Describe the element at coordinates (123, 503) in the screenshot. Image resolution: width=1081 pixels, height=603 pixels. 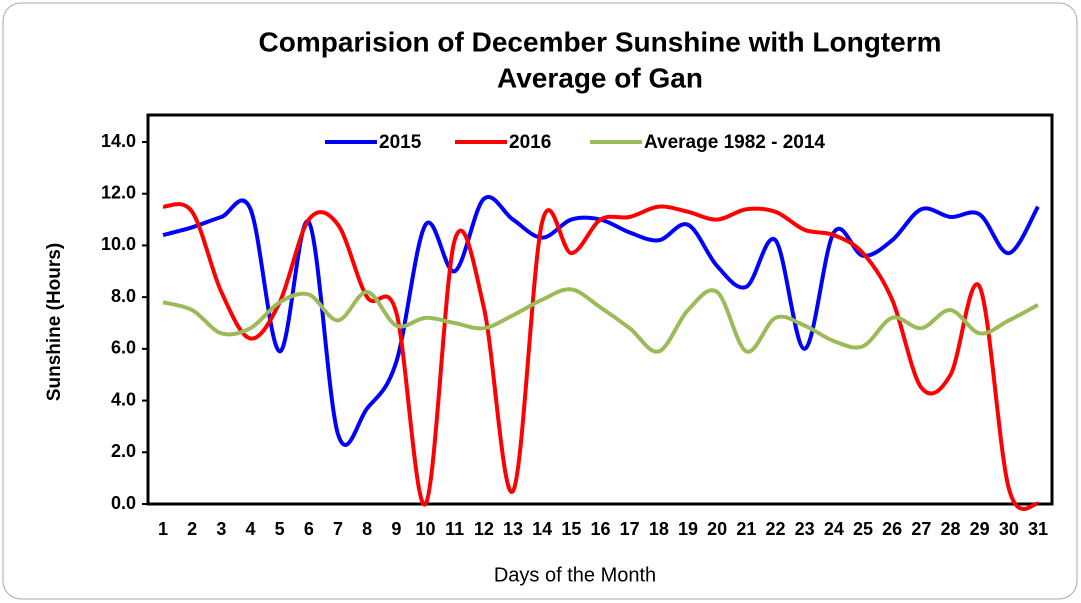
I see `y-tick-label: 0.0` at that location.